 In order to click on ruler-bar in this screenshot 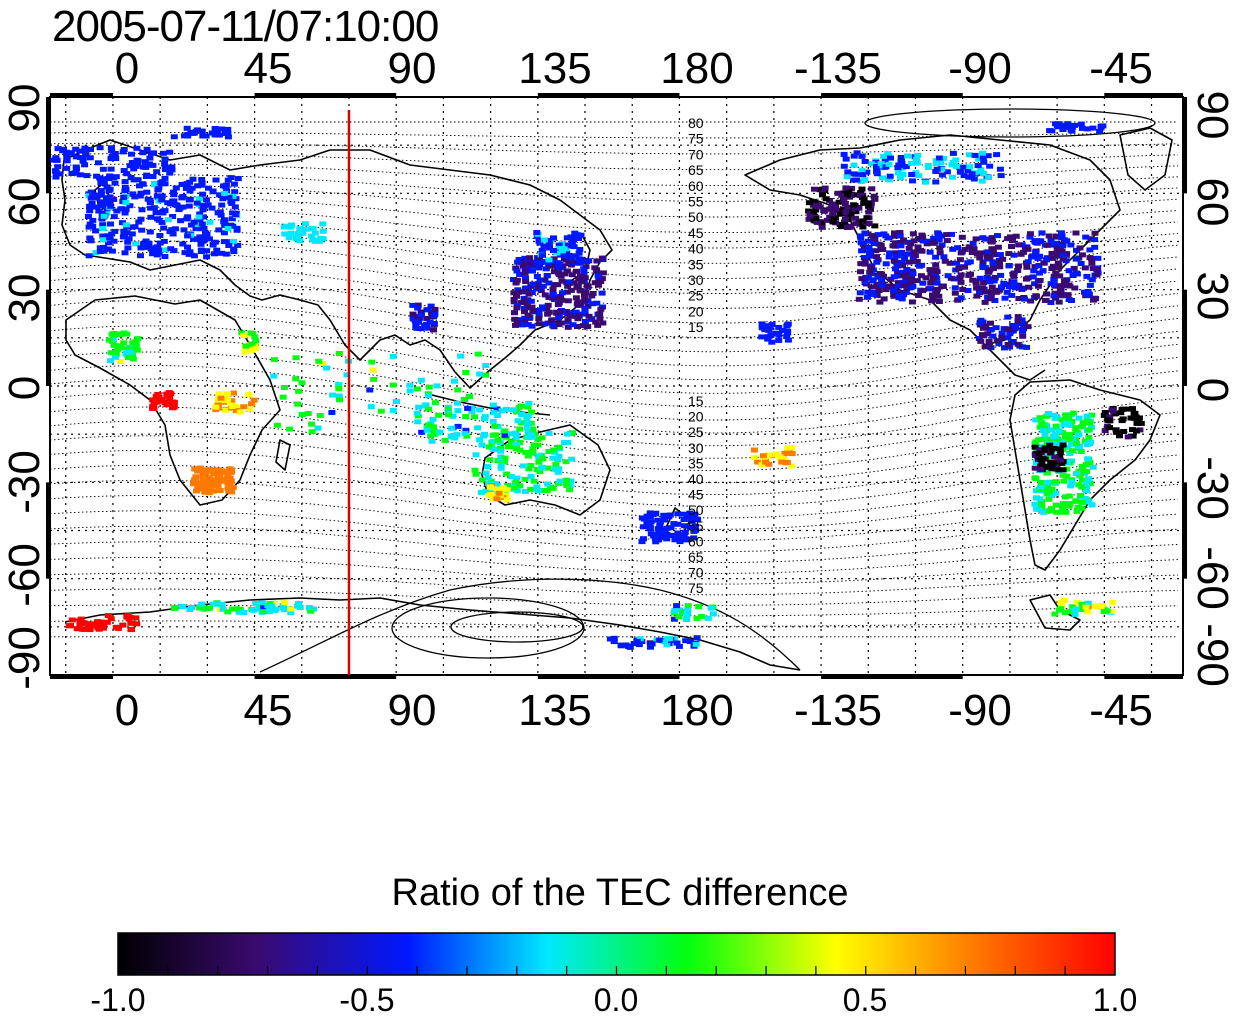, I will do `click(1143, 677)`.